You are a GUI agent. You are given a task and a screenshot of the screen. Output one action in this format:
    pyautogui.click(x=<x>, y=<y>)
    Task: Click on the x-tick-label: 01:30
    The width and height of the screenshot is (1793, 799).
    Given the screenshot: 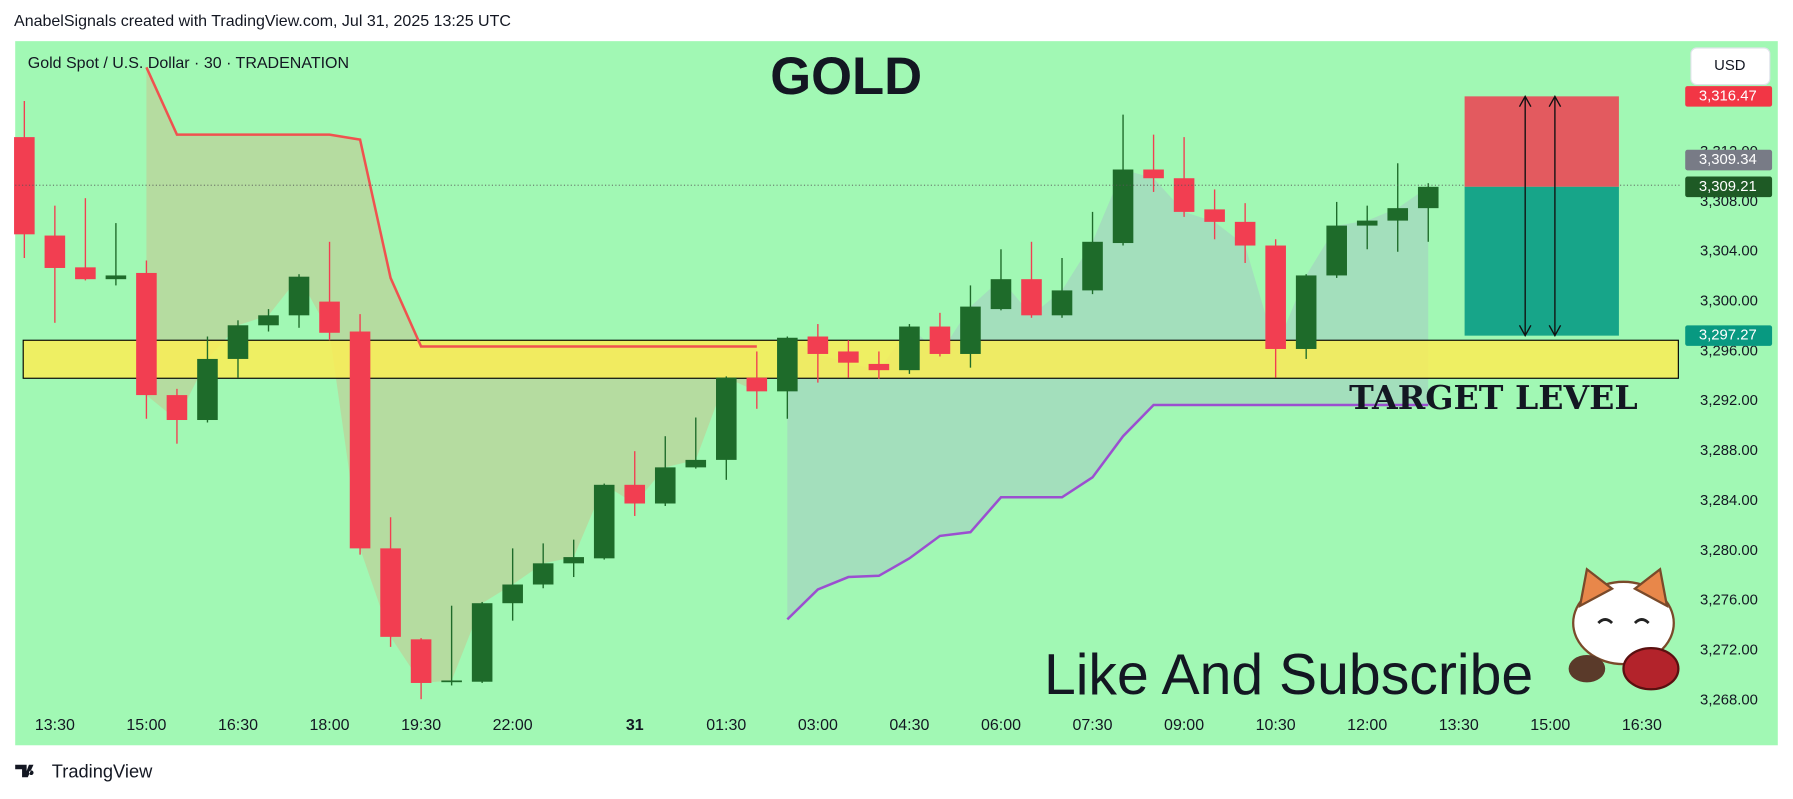 What is the action you would take?
    pyautogui.click(x=726, y=725)
    